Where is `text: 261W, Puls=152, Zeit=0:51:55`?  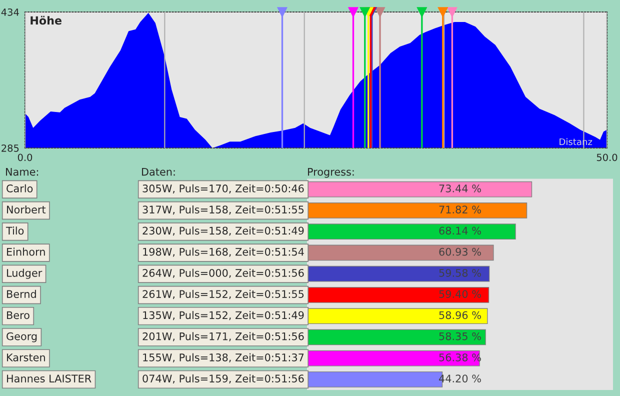 text: 261W, Puls=152, Zeit=0:51:55 is located at coordinates (223, 295).